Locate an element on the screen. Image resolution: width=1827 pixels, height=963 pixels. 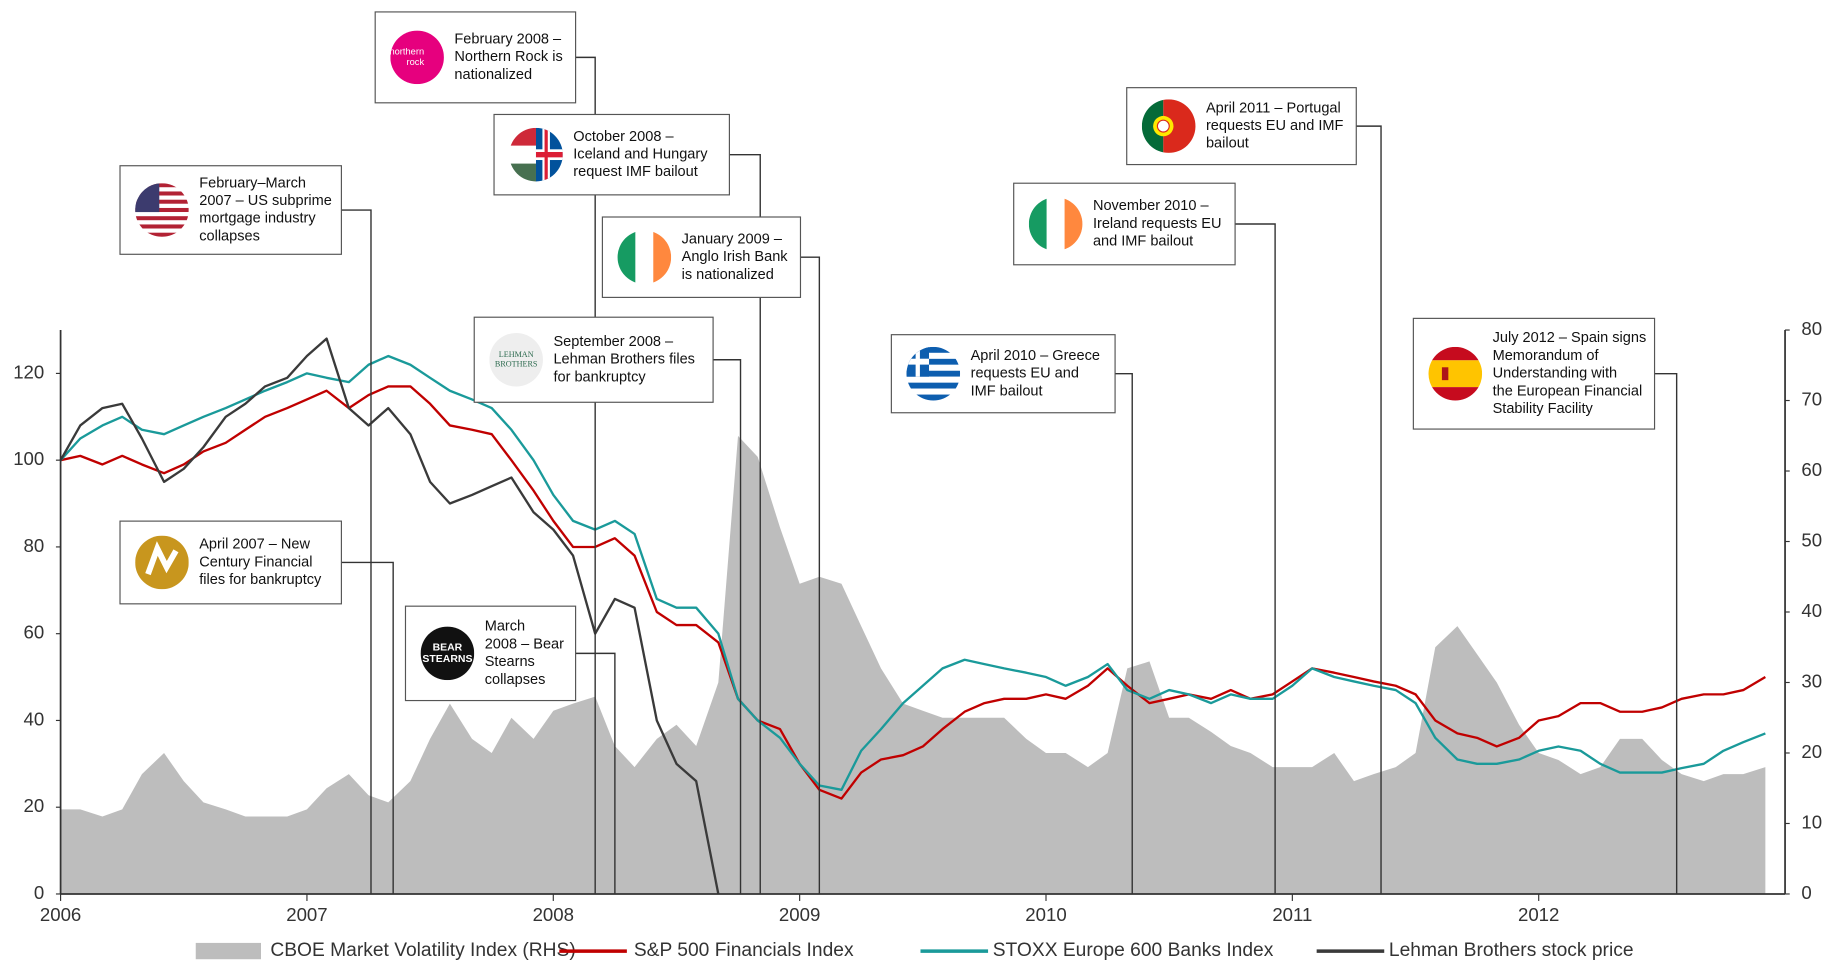
logo-text: BEAR is located at coordinates (448, 647).